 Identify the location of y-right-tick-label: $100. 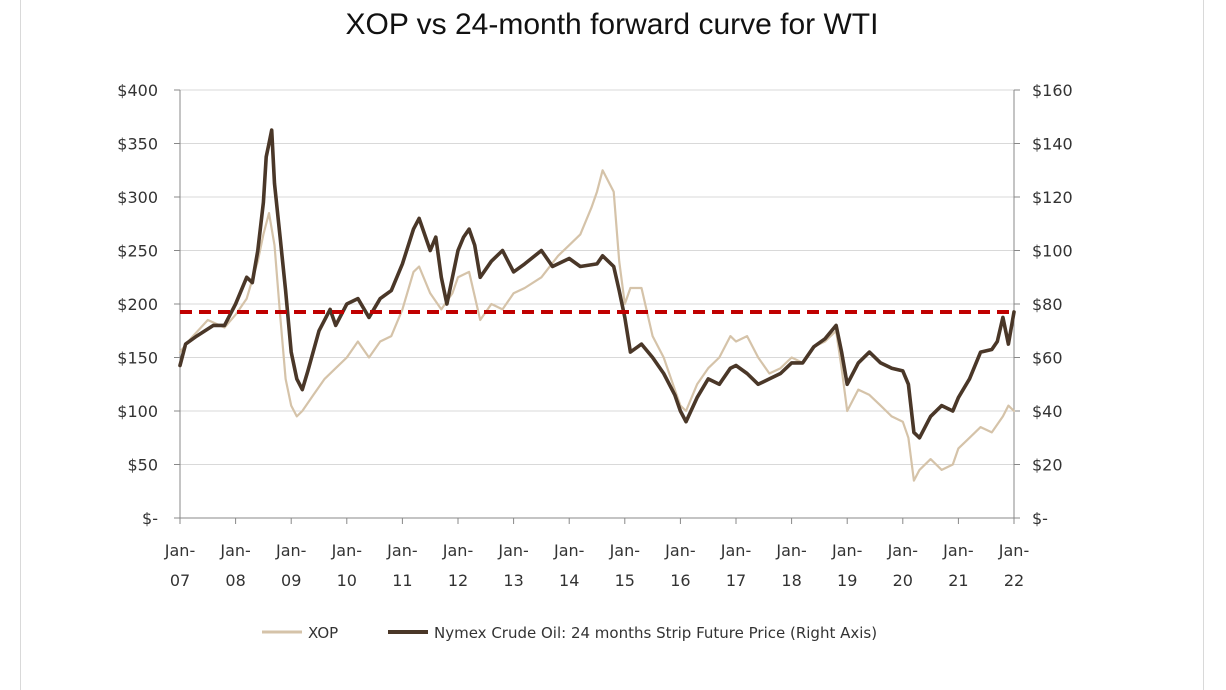
(1052, 251).